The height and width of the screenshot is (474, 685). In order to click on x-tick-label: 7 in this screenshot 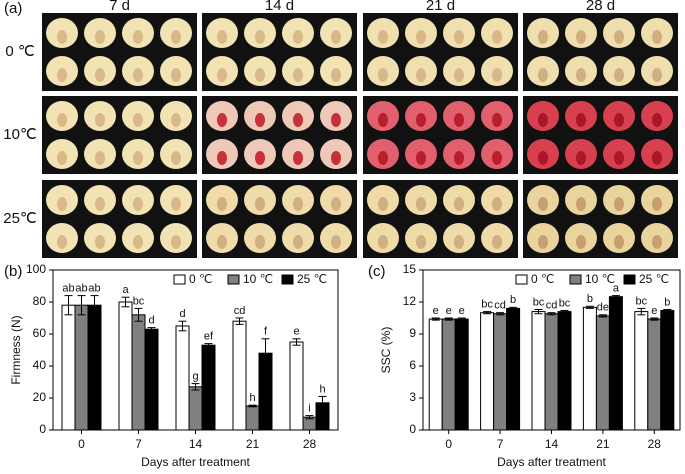, I will do `click(138, 444)`.